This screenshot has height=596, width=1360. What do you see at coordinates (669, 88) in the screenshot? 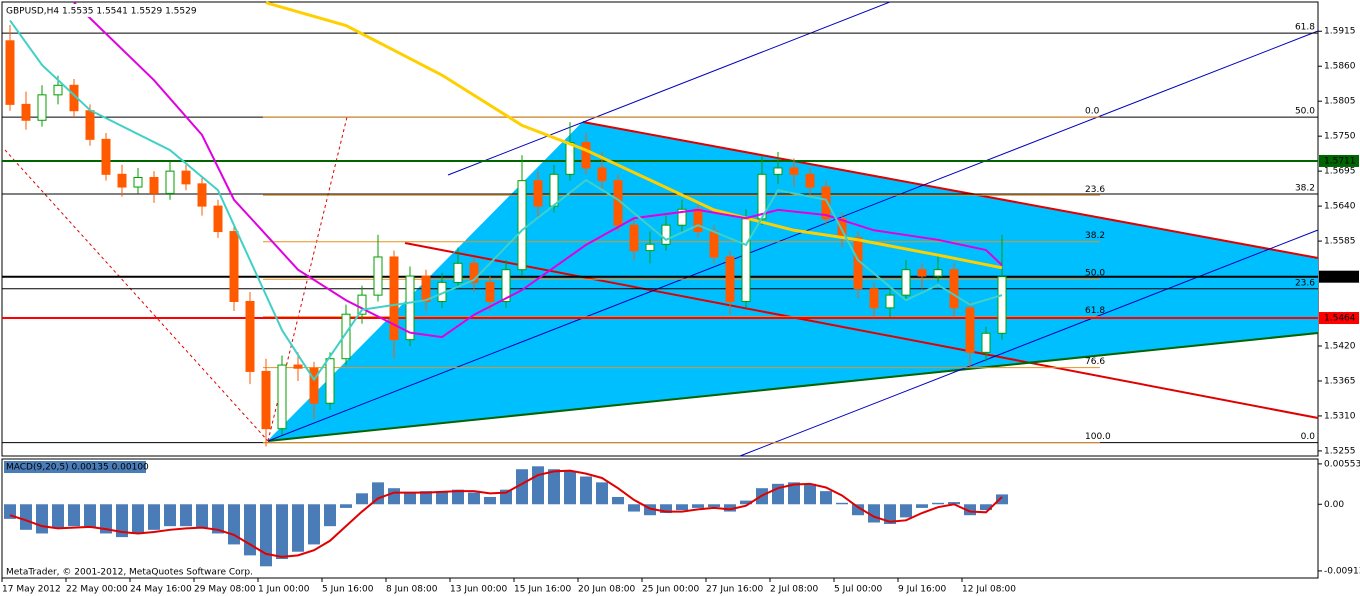
I see `channel-line` at bounding box center [669, 88].